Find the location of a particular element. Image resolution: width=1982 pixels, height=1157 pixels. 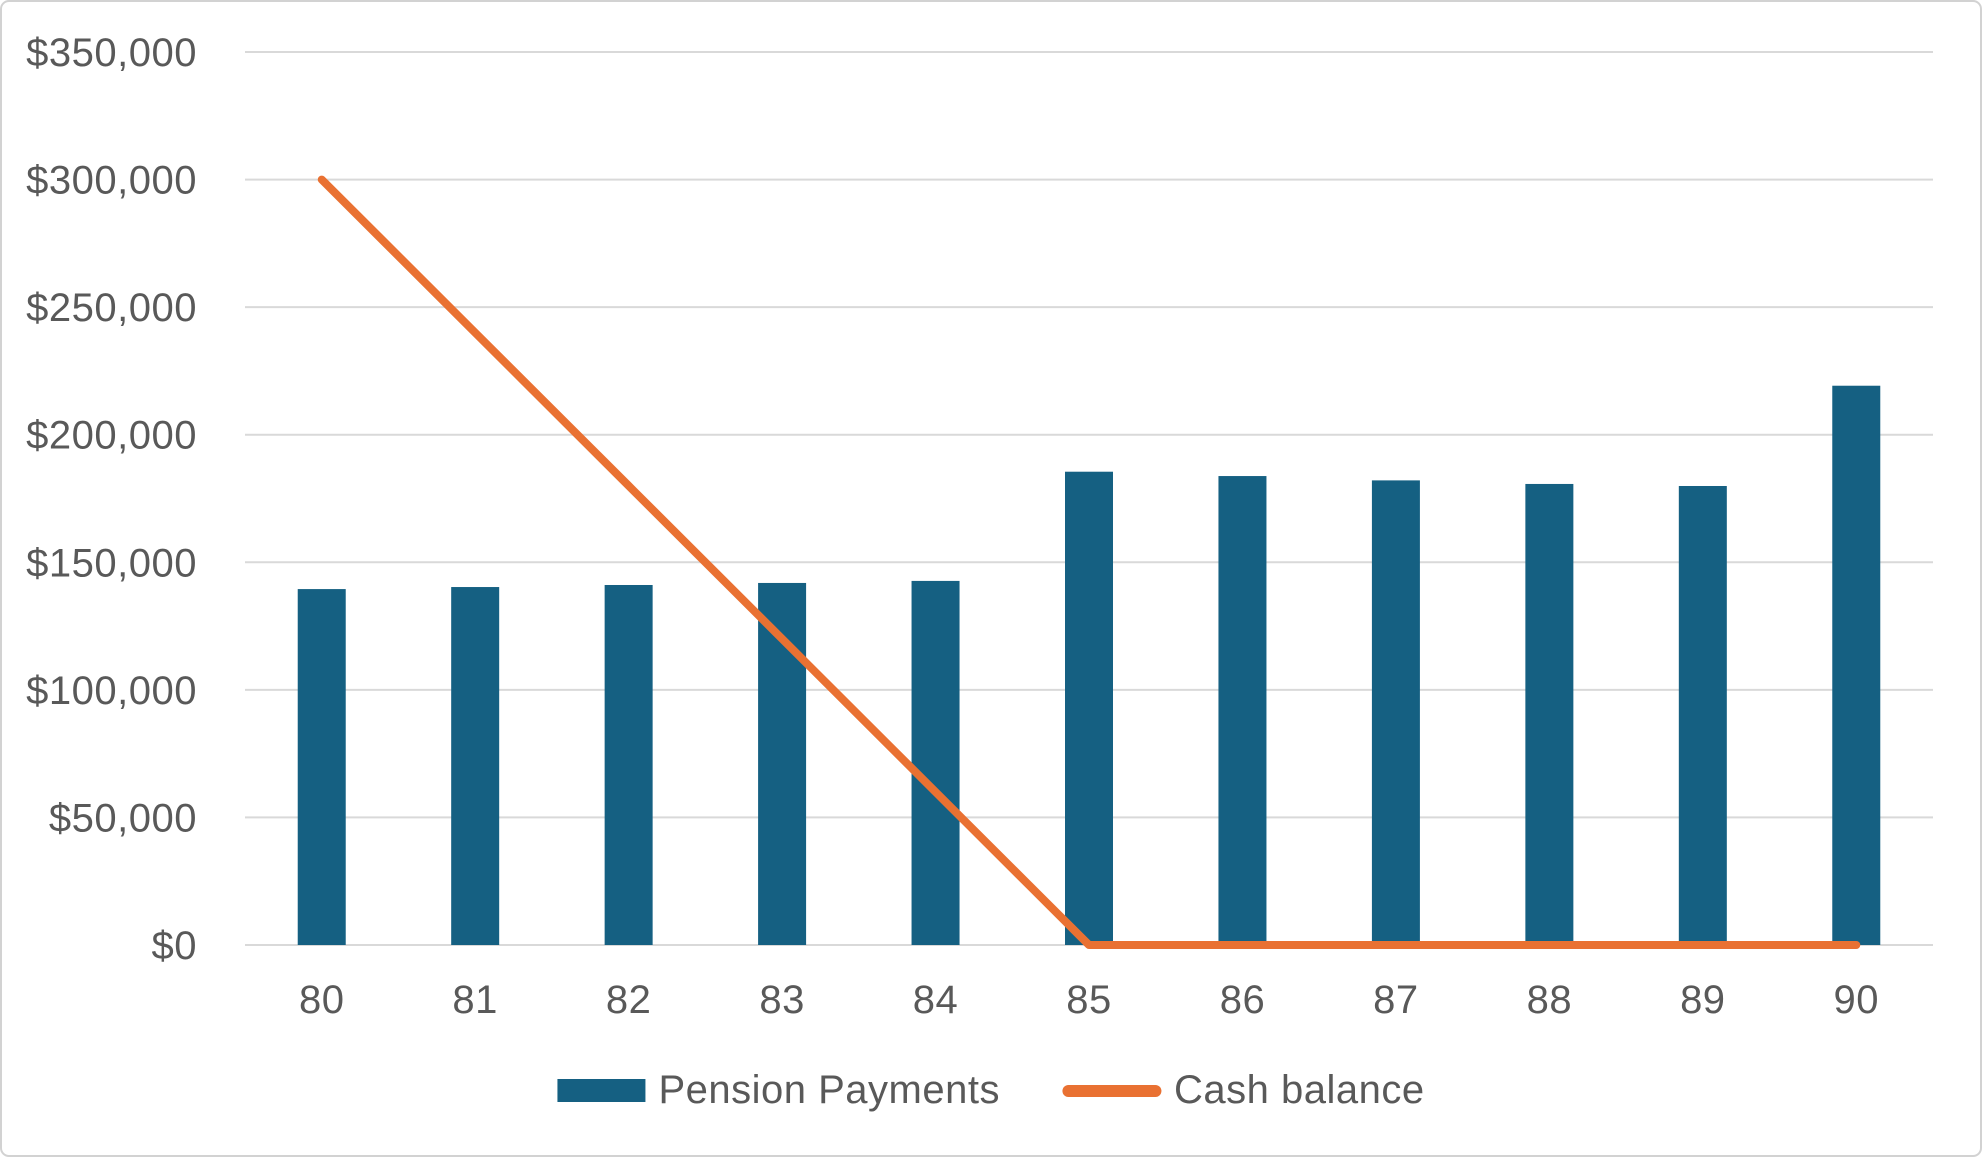

x-tick-label: 89 is located at coordinates (1703, 1000).